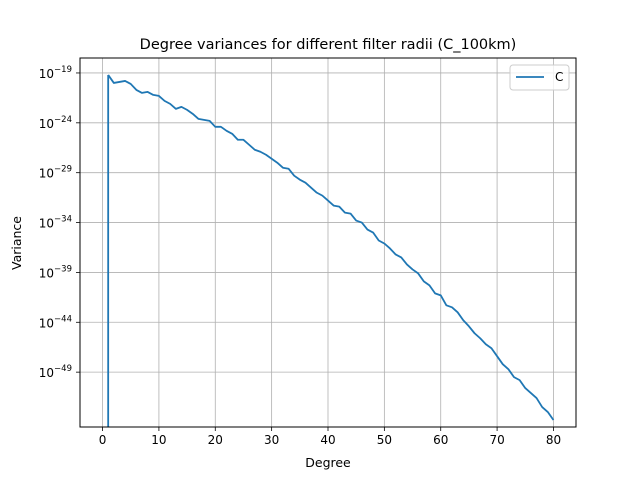  Describe the element at coordinates (539, 77) in the screenshot. I see `legend: C` at that location.